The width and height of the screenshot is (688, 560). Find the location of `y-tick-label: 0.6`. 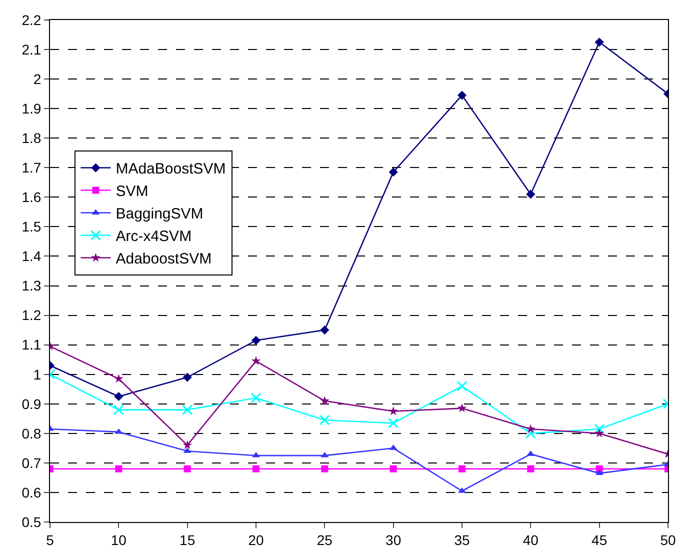

y-tick-label: 0.6 is located at coordinates (32, 492).